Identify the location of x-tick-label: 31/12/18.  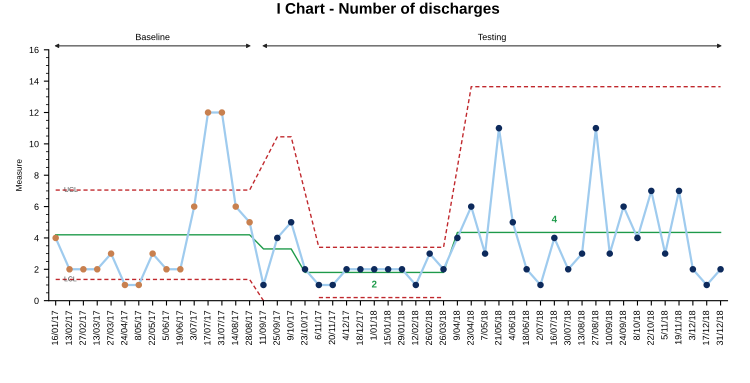
(719, 328).